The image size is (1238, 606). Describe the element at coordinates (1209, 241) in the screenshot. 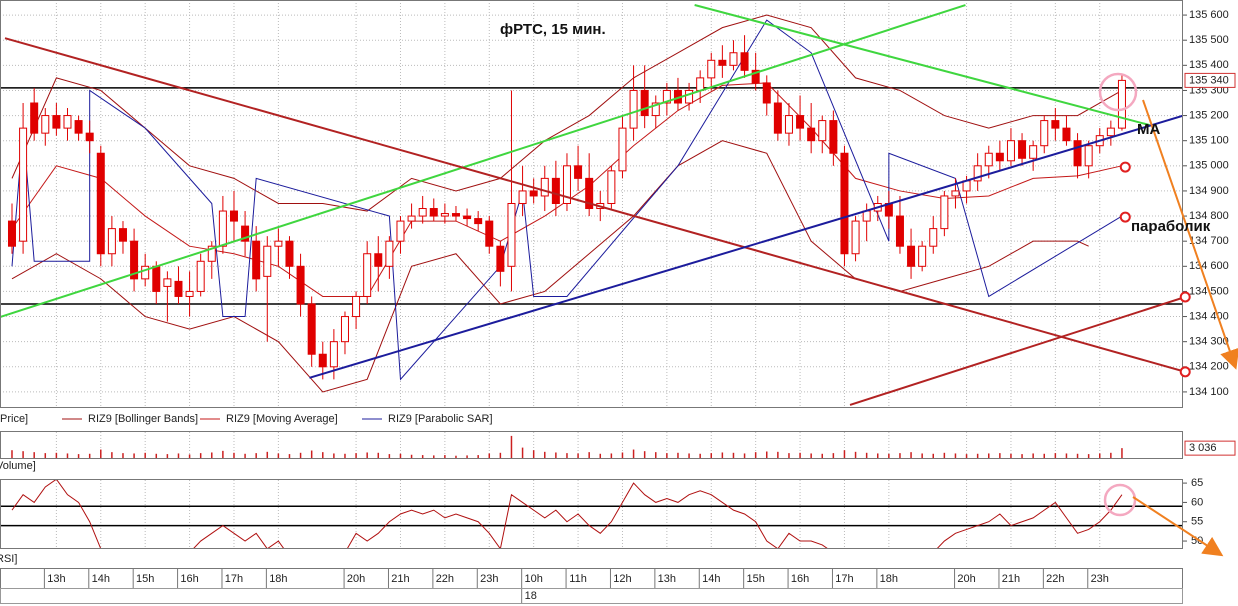

I see `y-tick-label: 134 700` at that location.